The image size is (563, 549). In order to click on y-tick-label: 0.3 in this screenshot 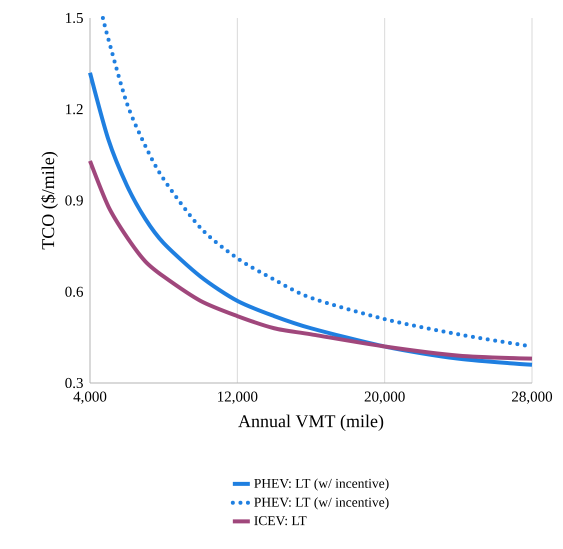, I will do `click(74, 383)`.